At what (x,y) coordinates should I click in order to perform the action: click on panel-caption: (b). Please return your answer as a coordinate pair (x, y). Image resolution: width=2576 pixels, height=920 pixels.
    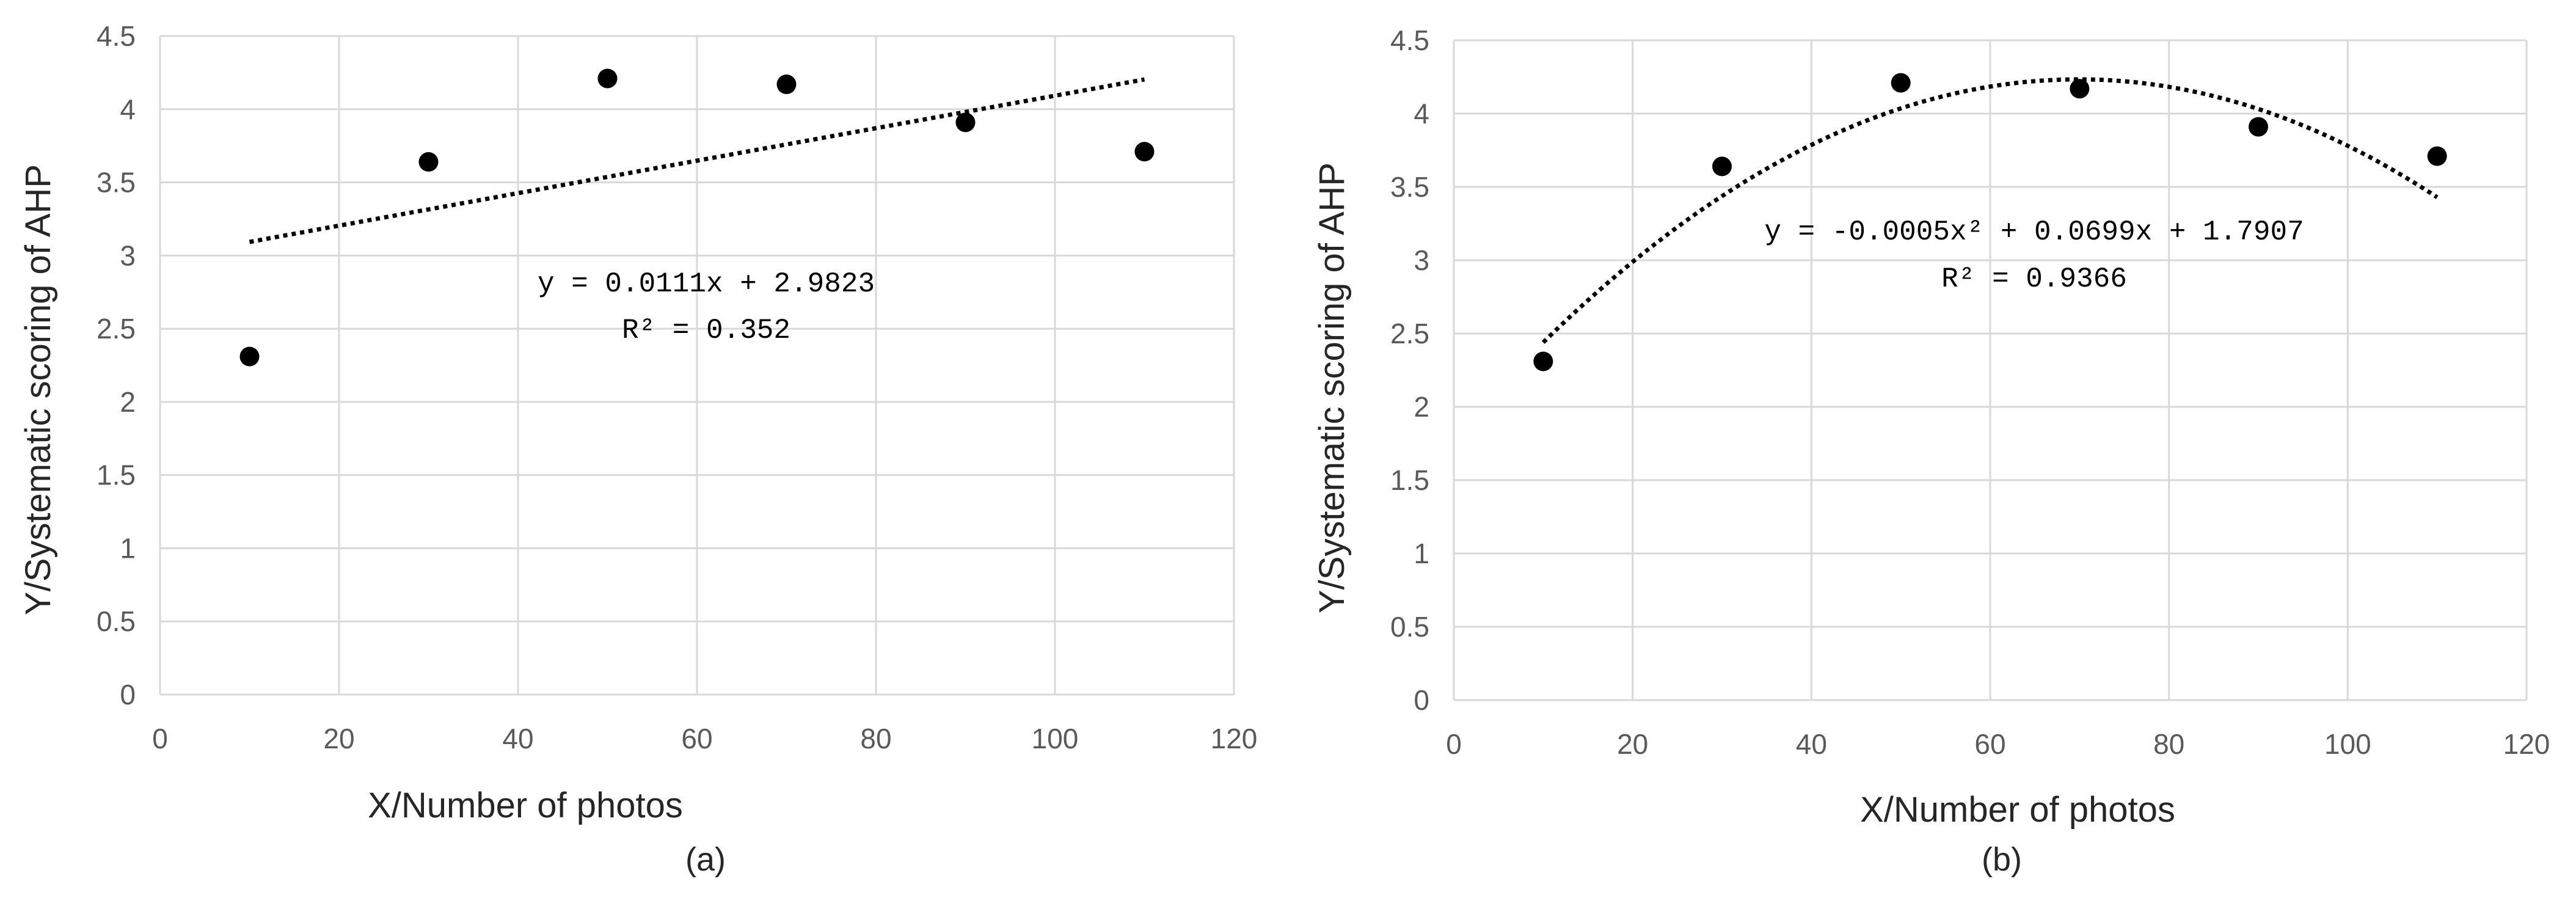
    Looking at the image, I should click on (2002, 859).